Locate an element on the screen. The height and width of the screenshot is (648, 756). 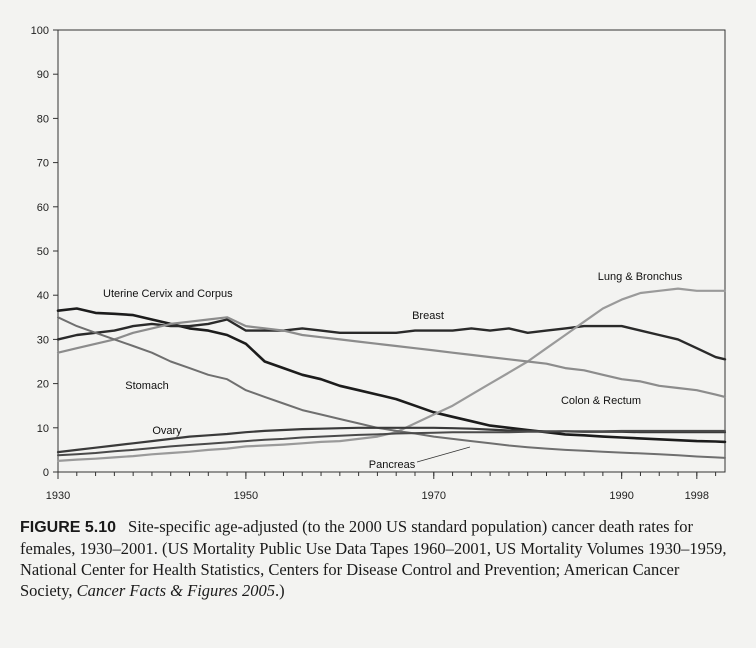
series-line-pancreas is located at coordinates (391, 443).